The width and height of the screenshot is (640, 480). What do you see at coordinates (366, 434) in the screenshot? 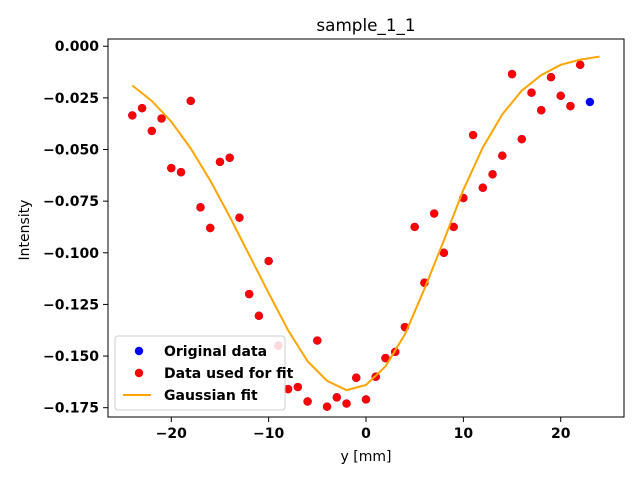
I see `x-tick-label: 0` at bounding box center [366, 434].